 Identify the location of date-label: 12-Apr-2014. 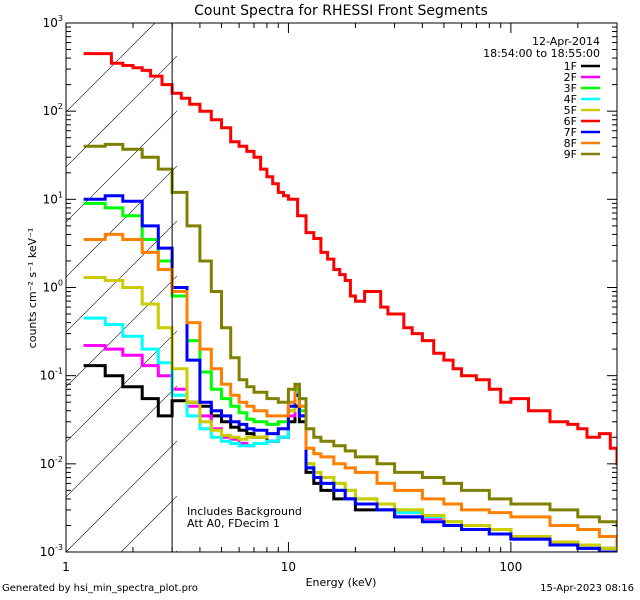
(566, 41).